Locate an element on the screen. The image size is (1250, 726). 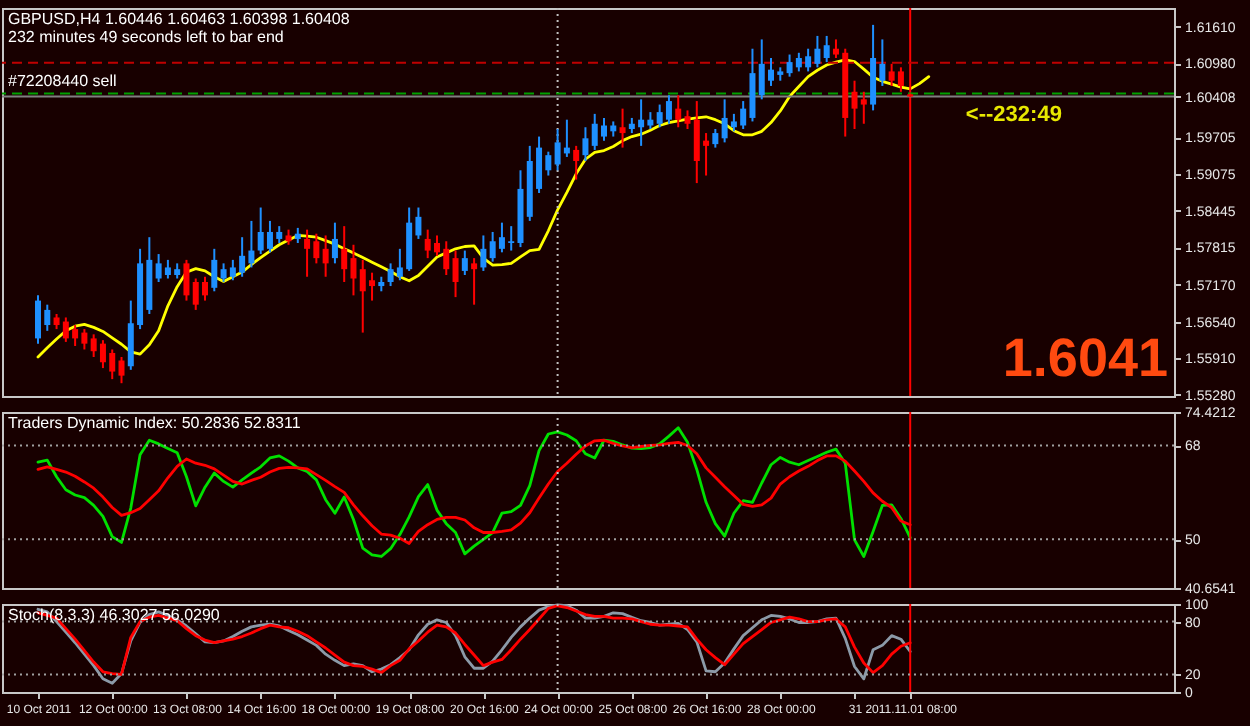
chart-title: GBPUSD,H4 1.60446 1.60463 1.60398 1.60408 is located at coordinates (179, 19).